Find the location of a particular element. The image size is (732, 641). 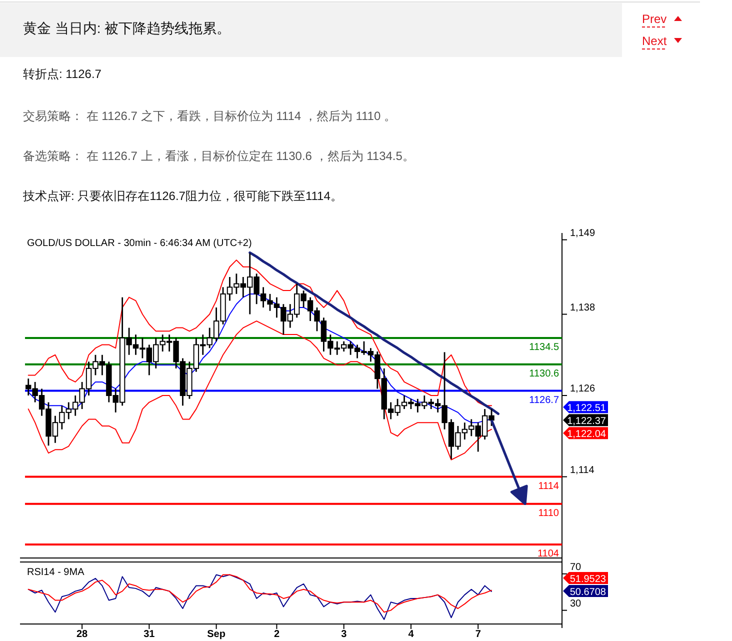

x-tick-label: 2 is located at coordinates (277, 634).